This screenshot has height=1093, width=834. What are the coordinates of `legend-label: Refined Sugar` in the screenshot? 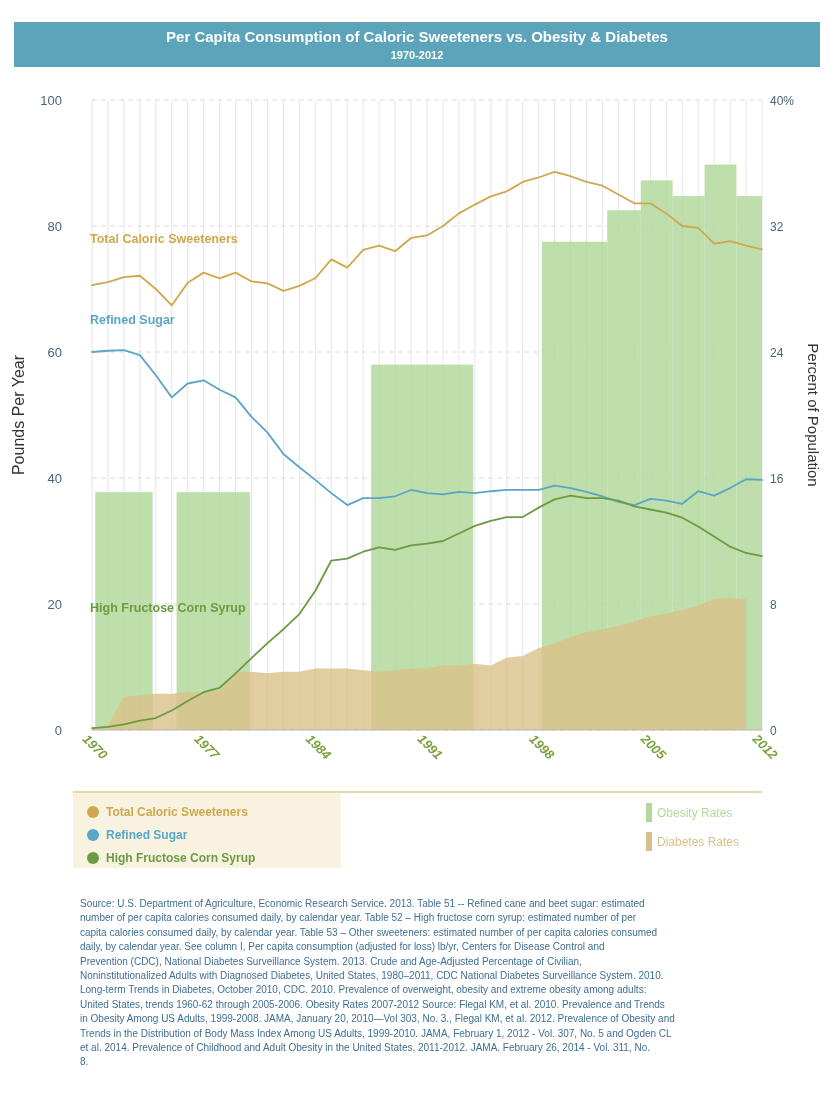 It's located at (147, 835).